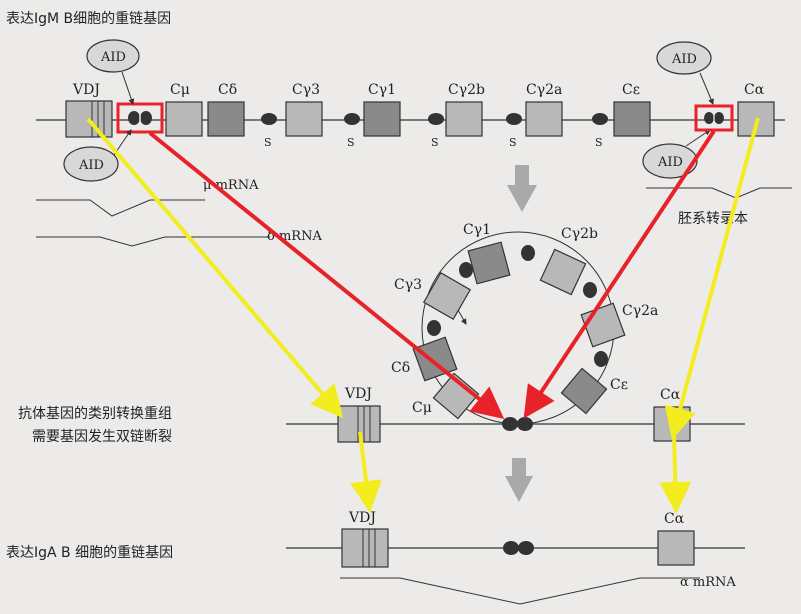  I want to click on switch-label-1: S, so click(268, 142).